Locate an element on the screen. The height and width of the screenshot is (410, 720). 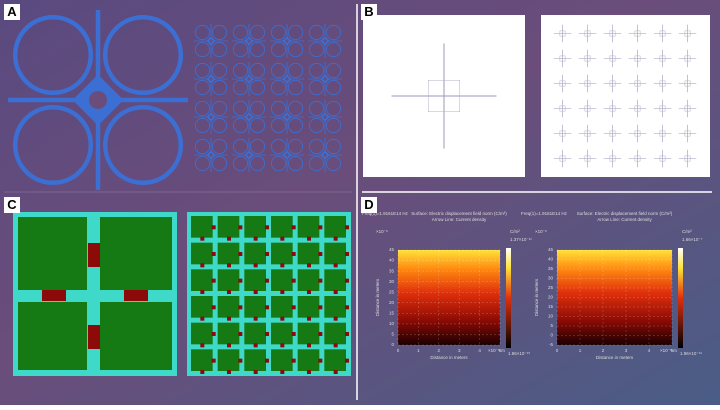
x-tick-label: 3 is located at coordinates (626, 350).